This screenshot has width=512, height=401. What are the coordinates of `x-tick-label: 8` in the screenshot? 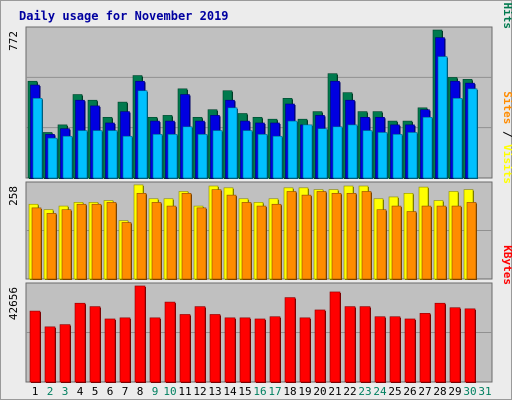 It's located at (140, 391).